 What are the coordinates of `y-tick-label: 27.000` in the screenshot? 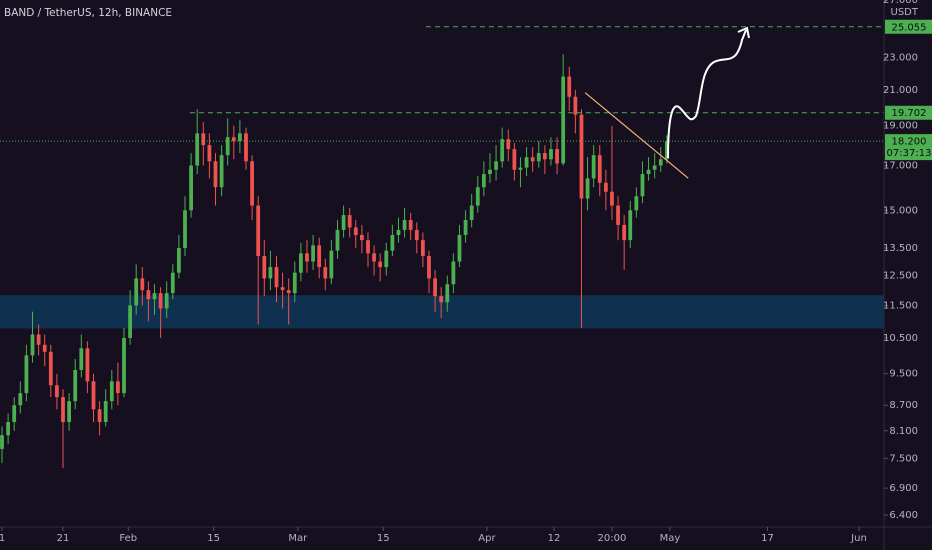 It's located at (900, 3).